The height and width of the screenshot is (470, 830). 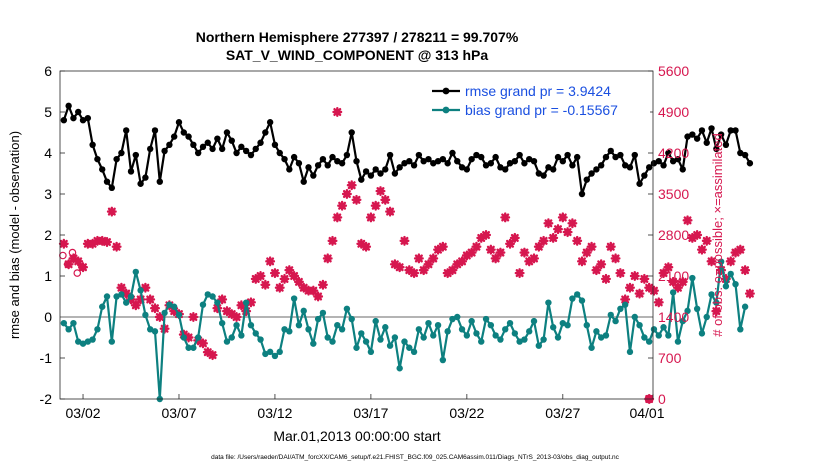 What do you see at coordinates (46, 399) in the screenshot?
I see `y-left-tick-label: -2` at bounding box center [46, 399].